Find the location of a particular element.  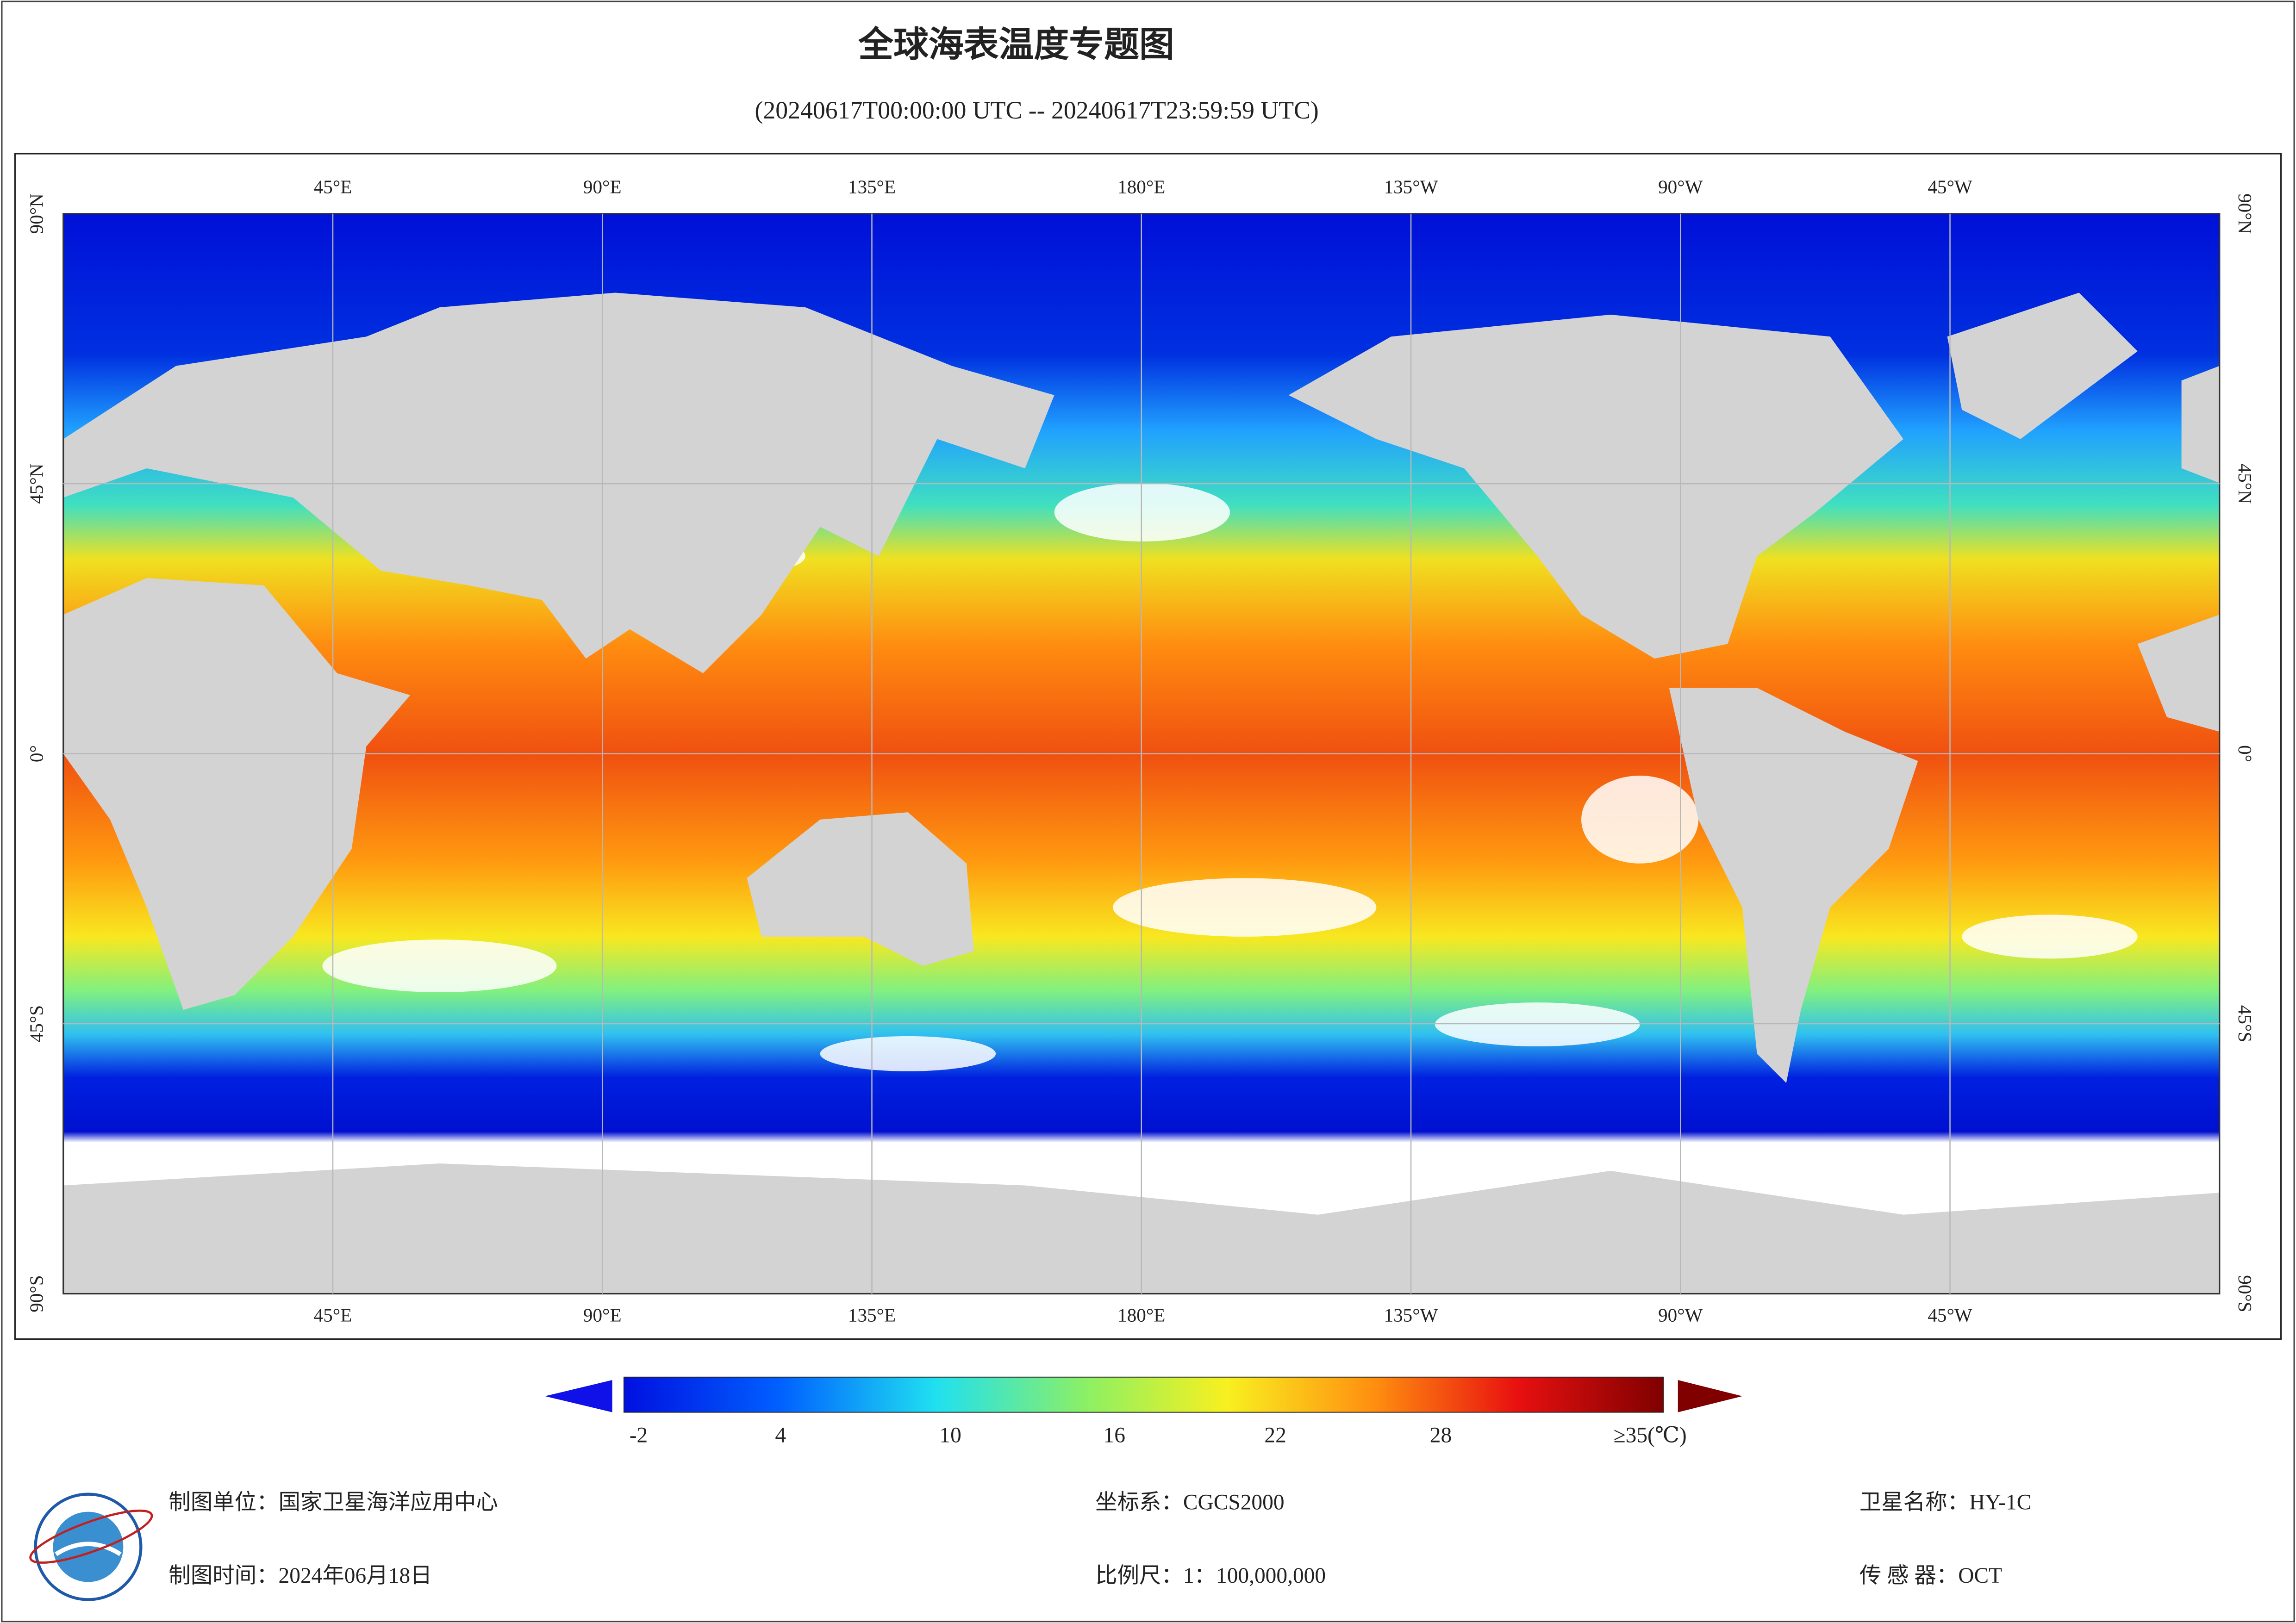

lat-label-right: 45°S is located at coordinates (2245, 1023).